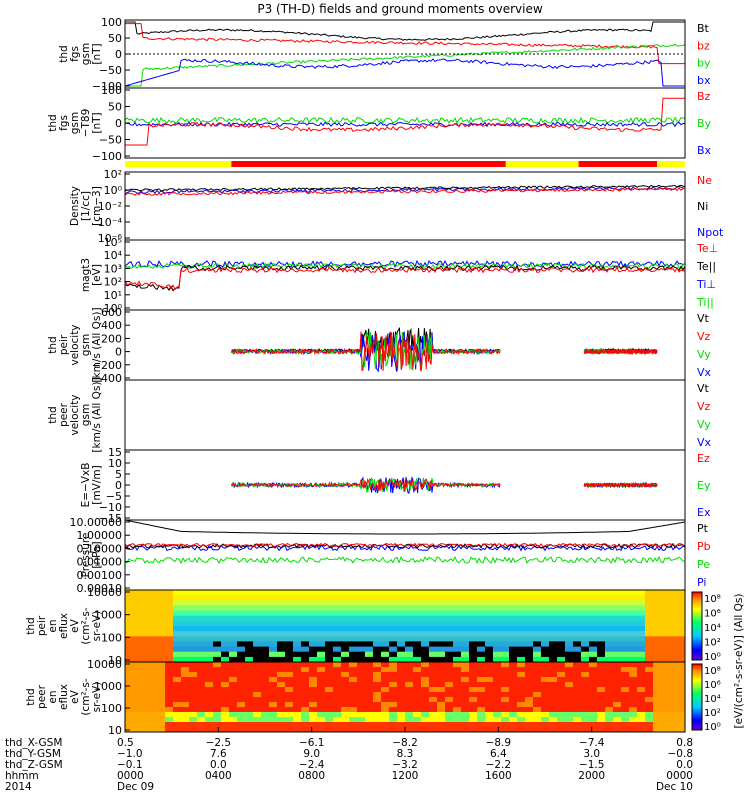  I want to click on ytick-label: −100, so click(107, 156).